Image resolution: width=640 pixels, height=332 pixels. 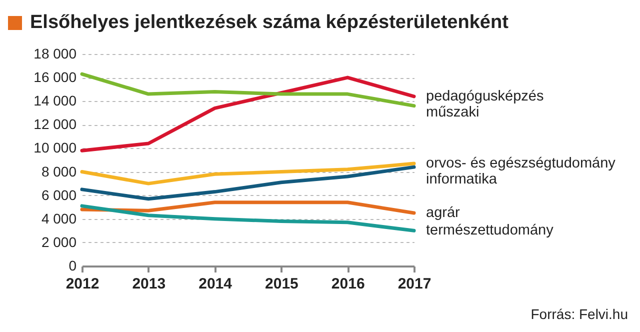 What do you see at coordinates (462, 180) in the screenshot?
I see `series-label: informatika` at bounding box center [462, 180].